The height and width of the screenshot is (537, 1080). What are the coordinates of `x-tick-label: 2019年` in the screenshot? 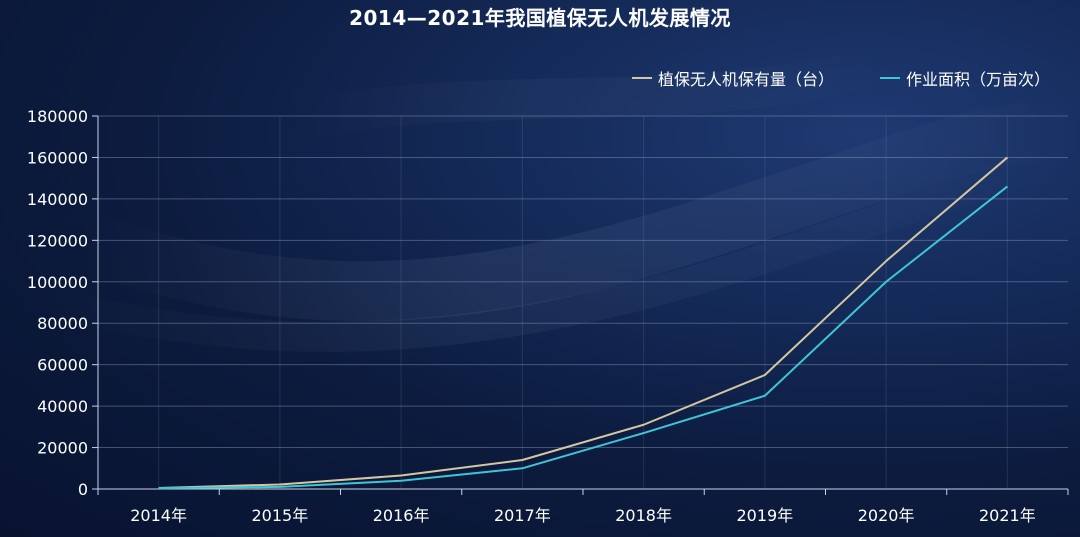 It's located at (765, 515).